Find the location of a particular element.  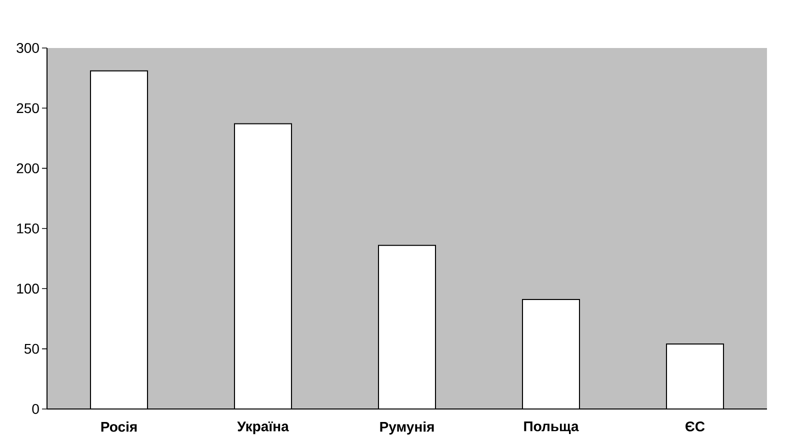

x-tick-label: Румунія is located at coordinates (407, 428).